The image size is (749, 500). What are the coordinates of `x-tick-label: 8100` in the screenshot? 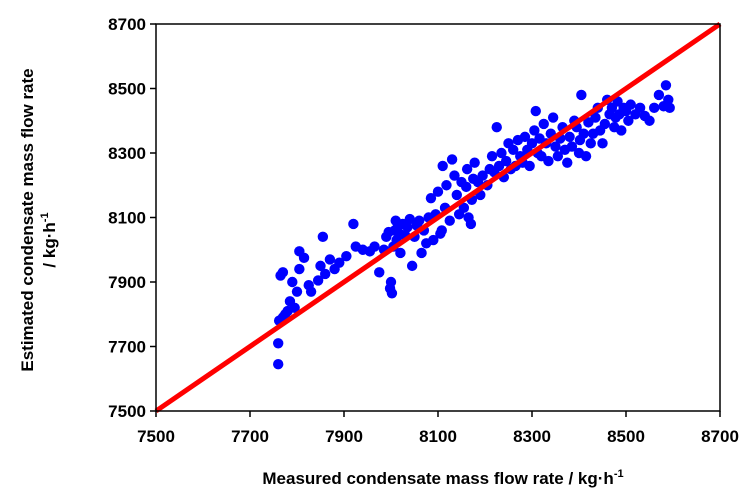 It's located at (438, 436).